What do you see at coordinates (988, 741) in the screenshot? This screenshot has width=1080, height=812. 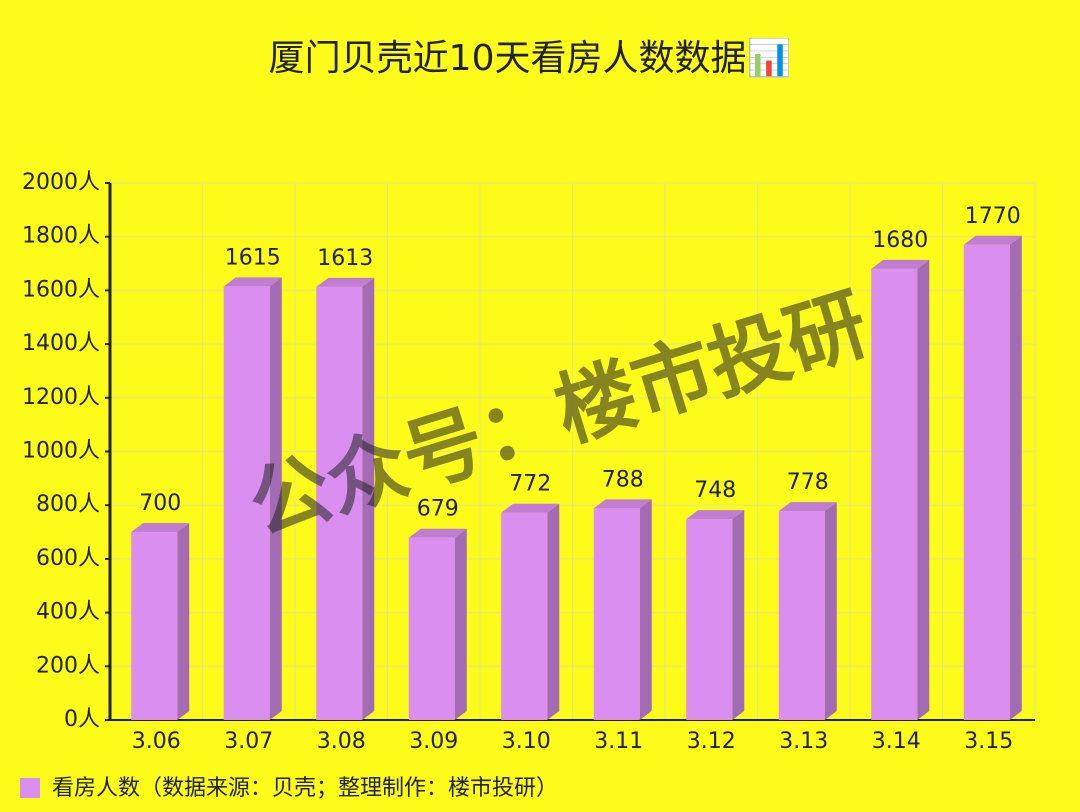 I see `x-tick-label: 3.15` at bounding box center [988, 741].